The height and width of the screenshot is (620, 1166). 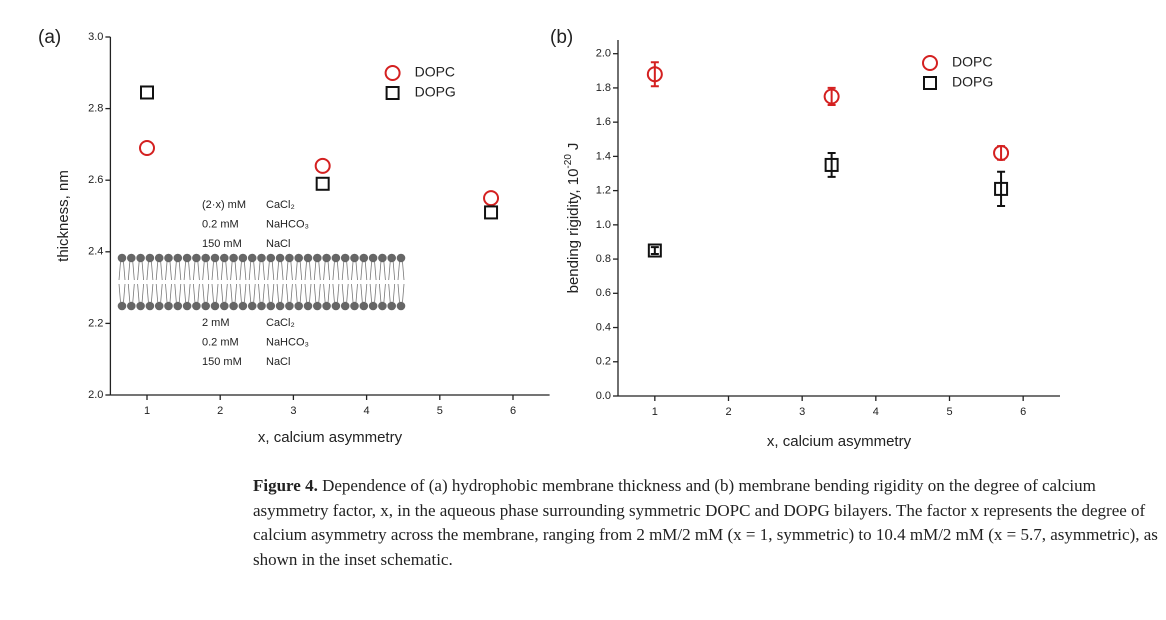 I want to click on x-tick-label: 2, so click(x=728, y=412).